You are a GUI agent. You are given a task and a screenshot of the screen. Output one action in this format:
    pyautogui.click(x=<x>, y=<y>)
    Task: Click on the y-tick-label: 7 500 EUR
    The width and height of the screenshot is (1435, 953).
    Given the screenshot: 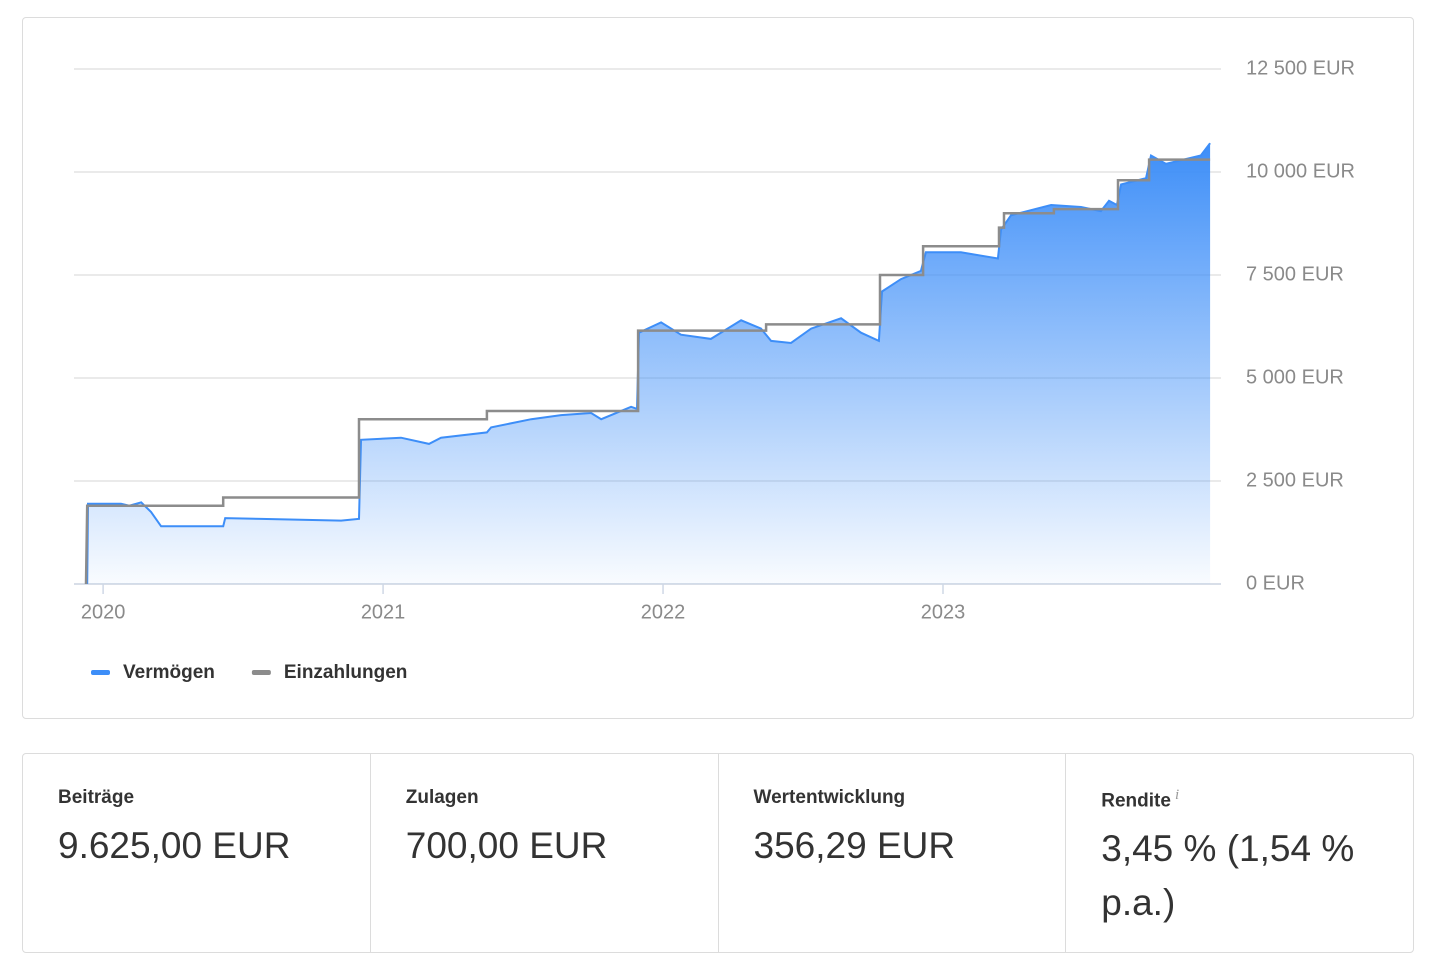 What is the action you would take?
    pyautogui.click(x=1295, y=274)
    